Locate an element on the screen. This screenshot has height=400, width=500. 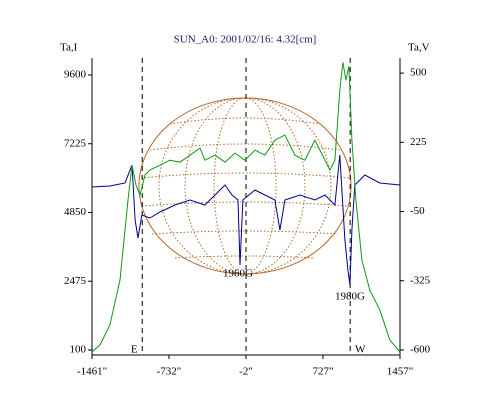
y-tick-label: 2475 is located at coordinates (75, 281).